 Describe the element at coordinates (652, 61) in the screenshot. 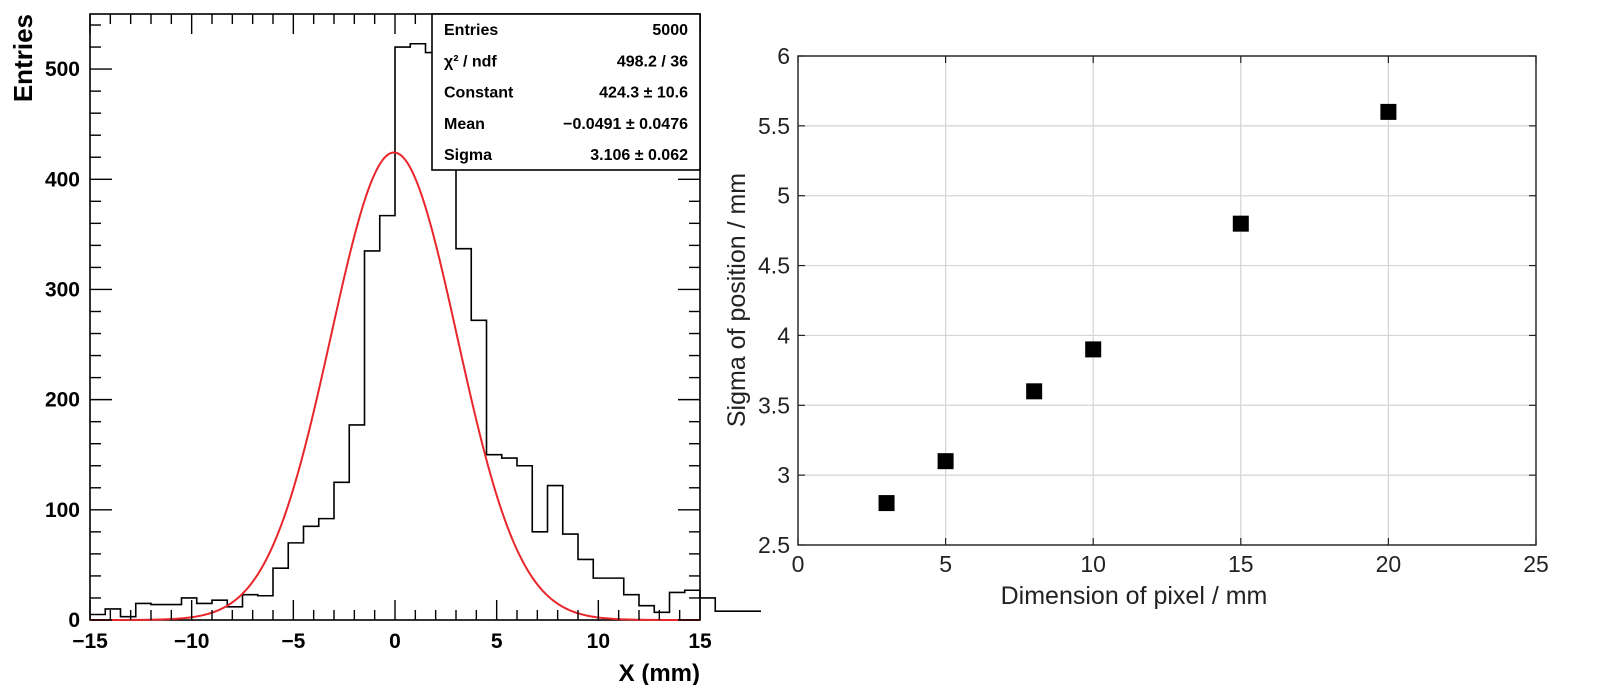

I see `stats-box-value: 498.2 / 36` at that location.